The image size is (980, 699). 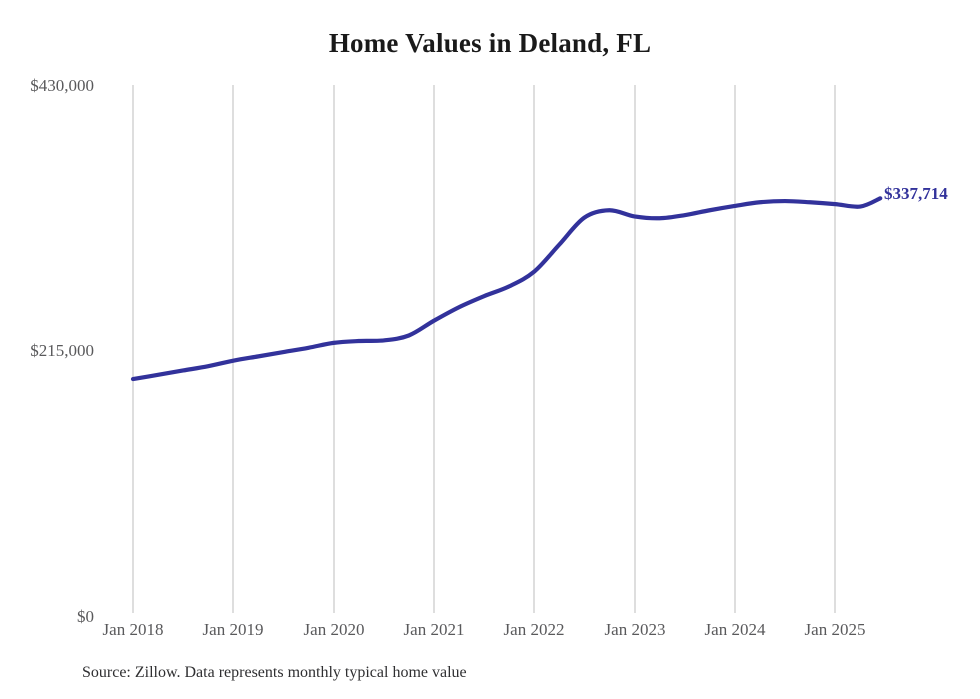 I want to click on end-value-label: $337,714, so click(x=916, y=193).